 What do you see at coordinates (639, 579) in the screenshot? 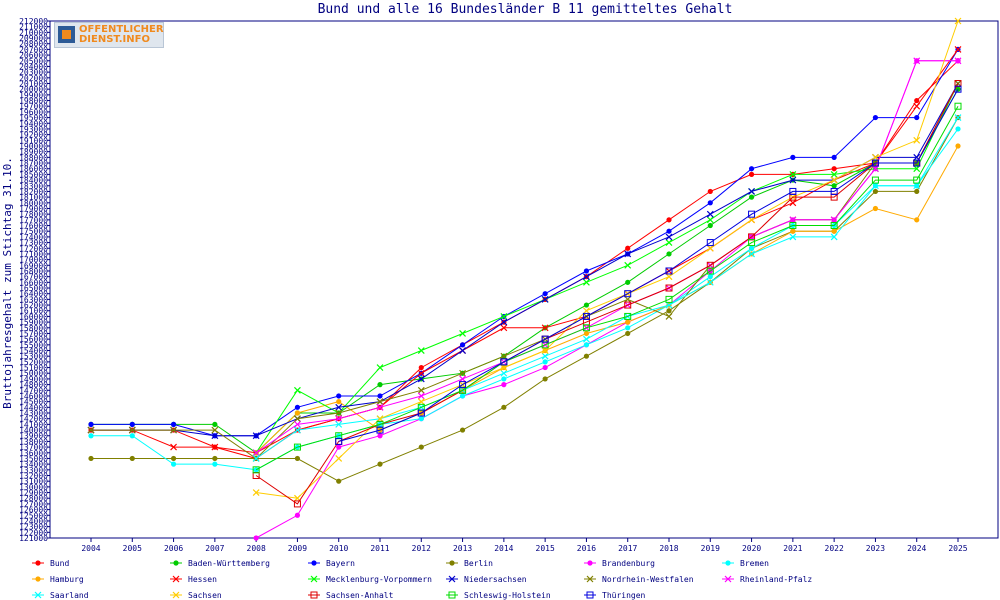
I see `legend-item: Nordrhein-Westfalen` at bounding box center [639, 579].